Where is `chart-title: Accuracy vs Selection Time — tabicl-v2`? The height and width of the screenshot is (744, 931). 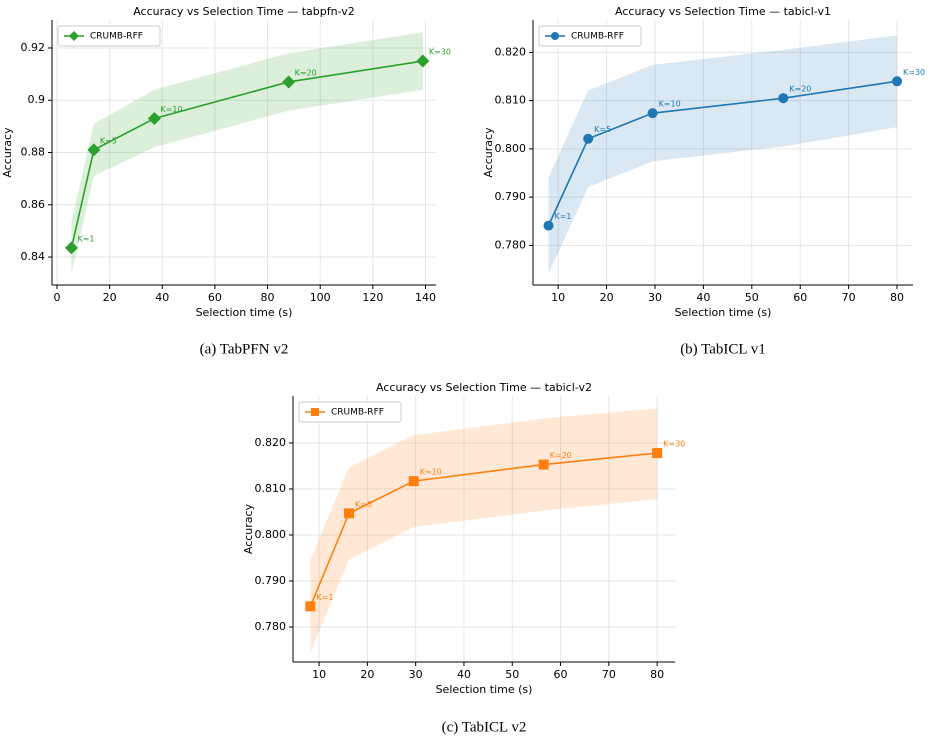 chart-title: Accuracy vs Selection Time — tabicl-v2 is located at coordinates (484, 387).